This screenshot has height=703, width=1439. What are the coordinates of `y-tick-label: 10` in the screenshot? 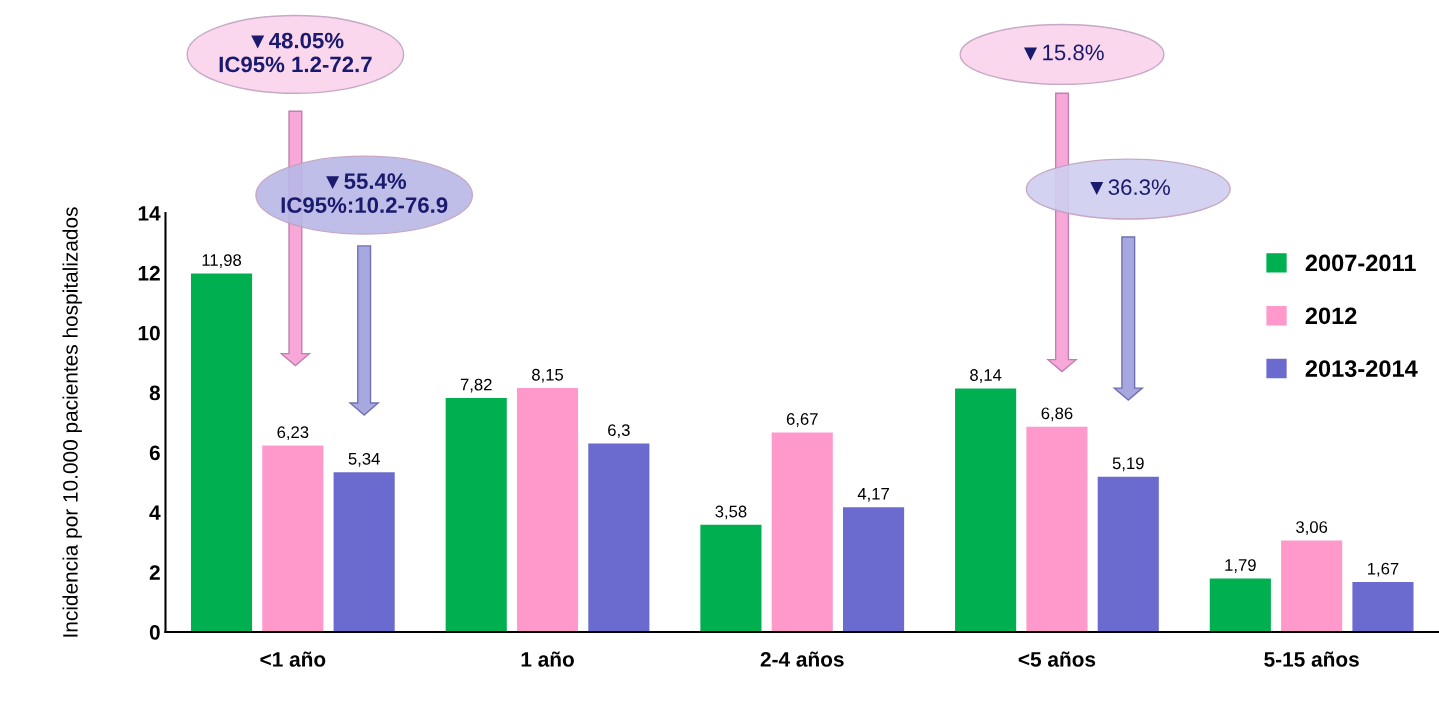 It's located at (149, 333).